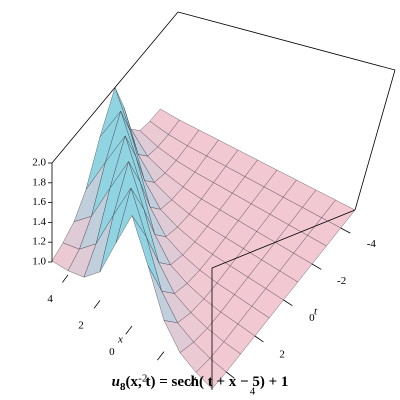  What do you see at coordinates (50, 299) in the screenshot?
I see `x-tick-label: 4` at bounding box center [50, 299].